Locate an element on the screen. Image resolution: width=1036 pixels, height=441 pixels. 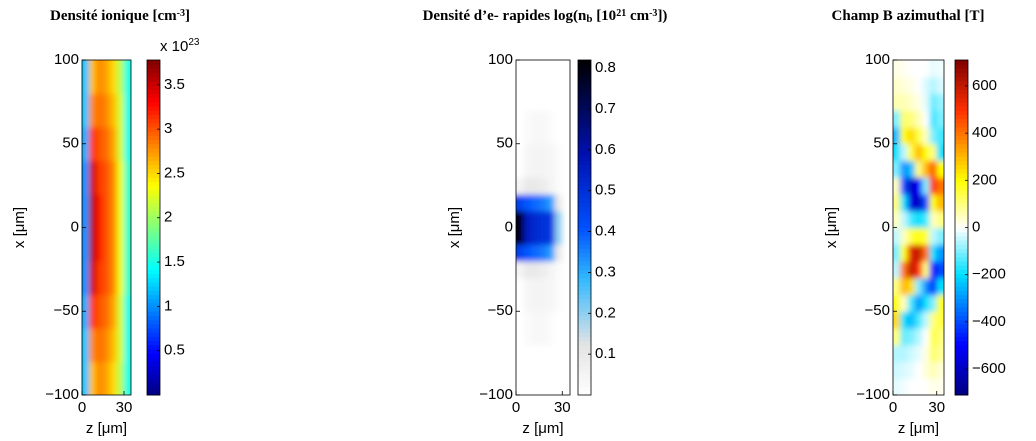
colorbar-frame is located at coordinates (153, 227).